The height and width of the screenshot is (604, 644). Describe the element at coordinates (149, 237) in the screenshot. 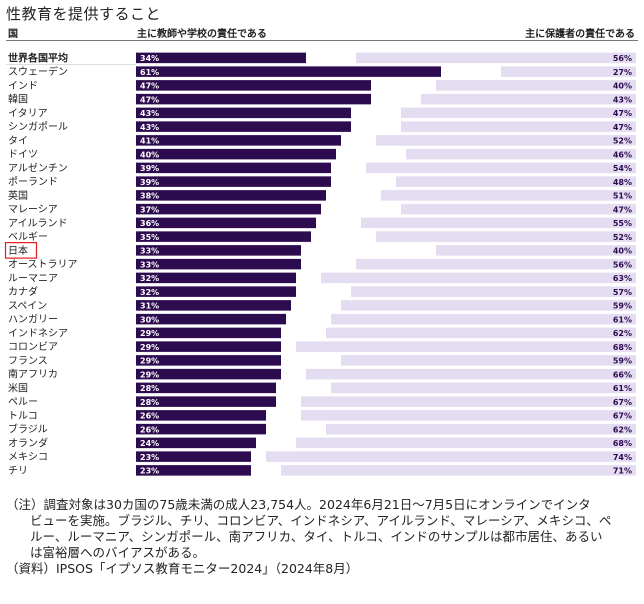

I see `school-value-label: 35%` at that location.